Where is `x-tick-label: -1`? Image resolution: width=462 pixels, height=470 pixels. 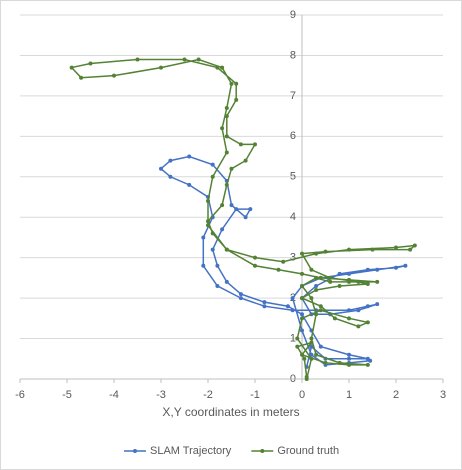 x-tick-label: -1 is located at coordinates (255, 395).